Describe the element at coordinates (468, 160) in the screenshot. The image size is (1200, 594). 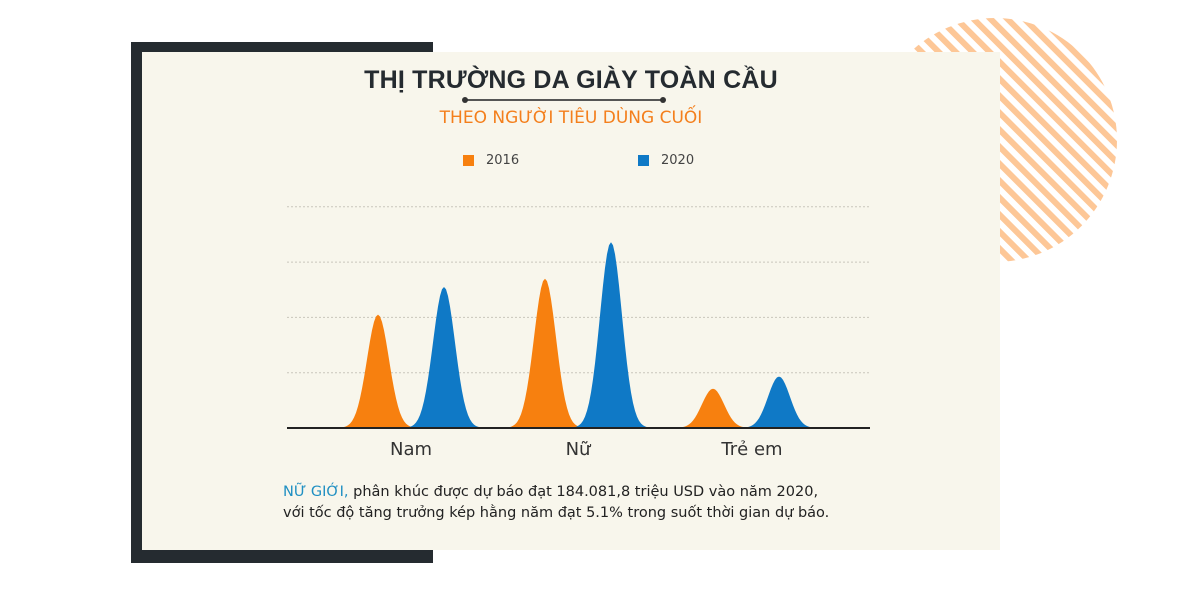
I see `legend-swatch-2016` at that location.